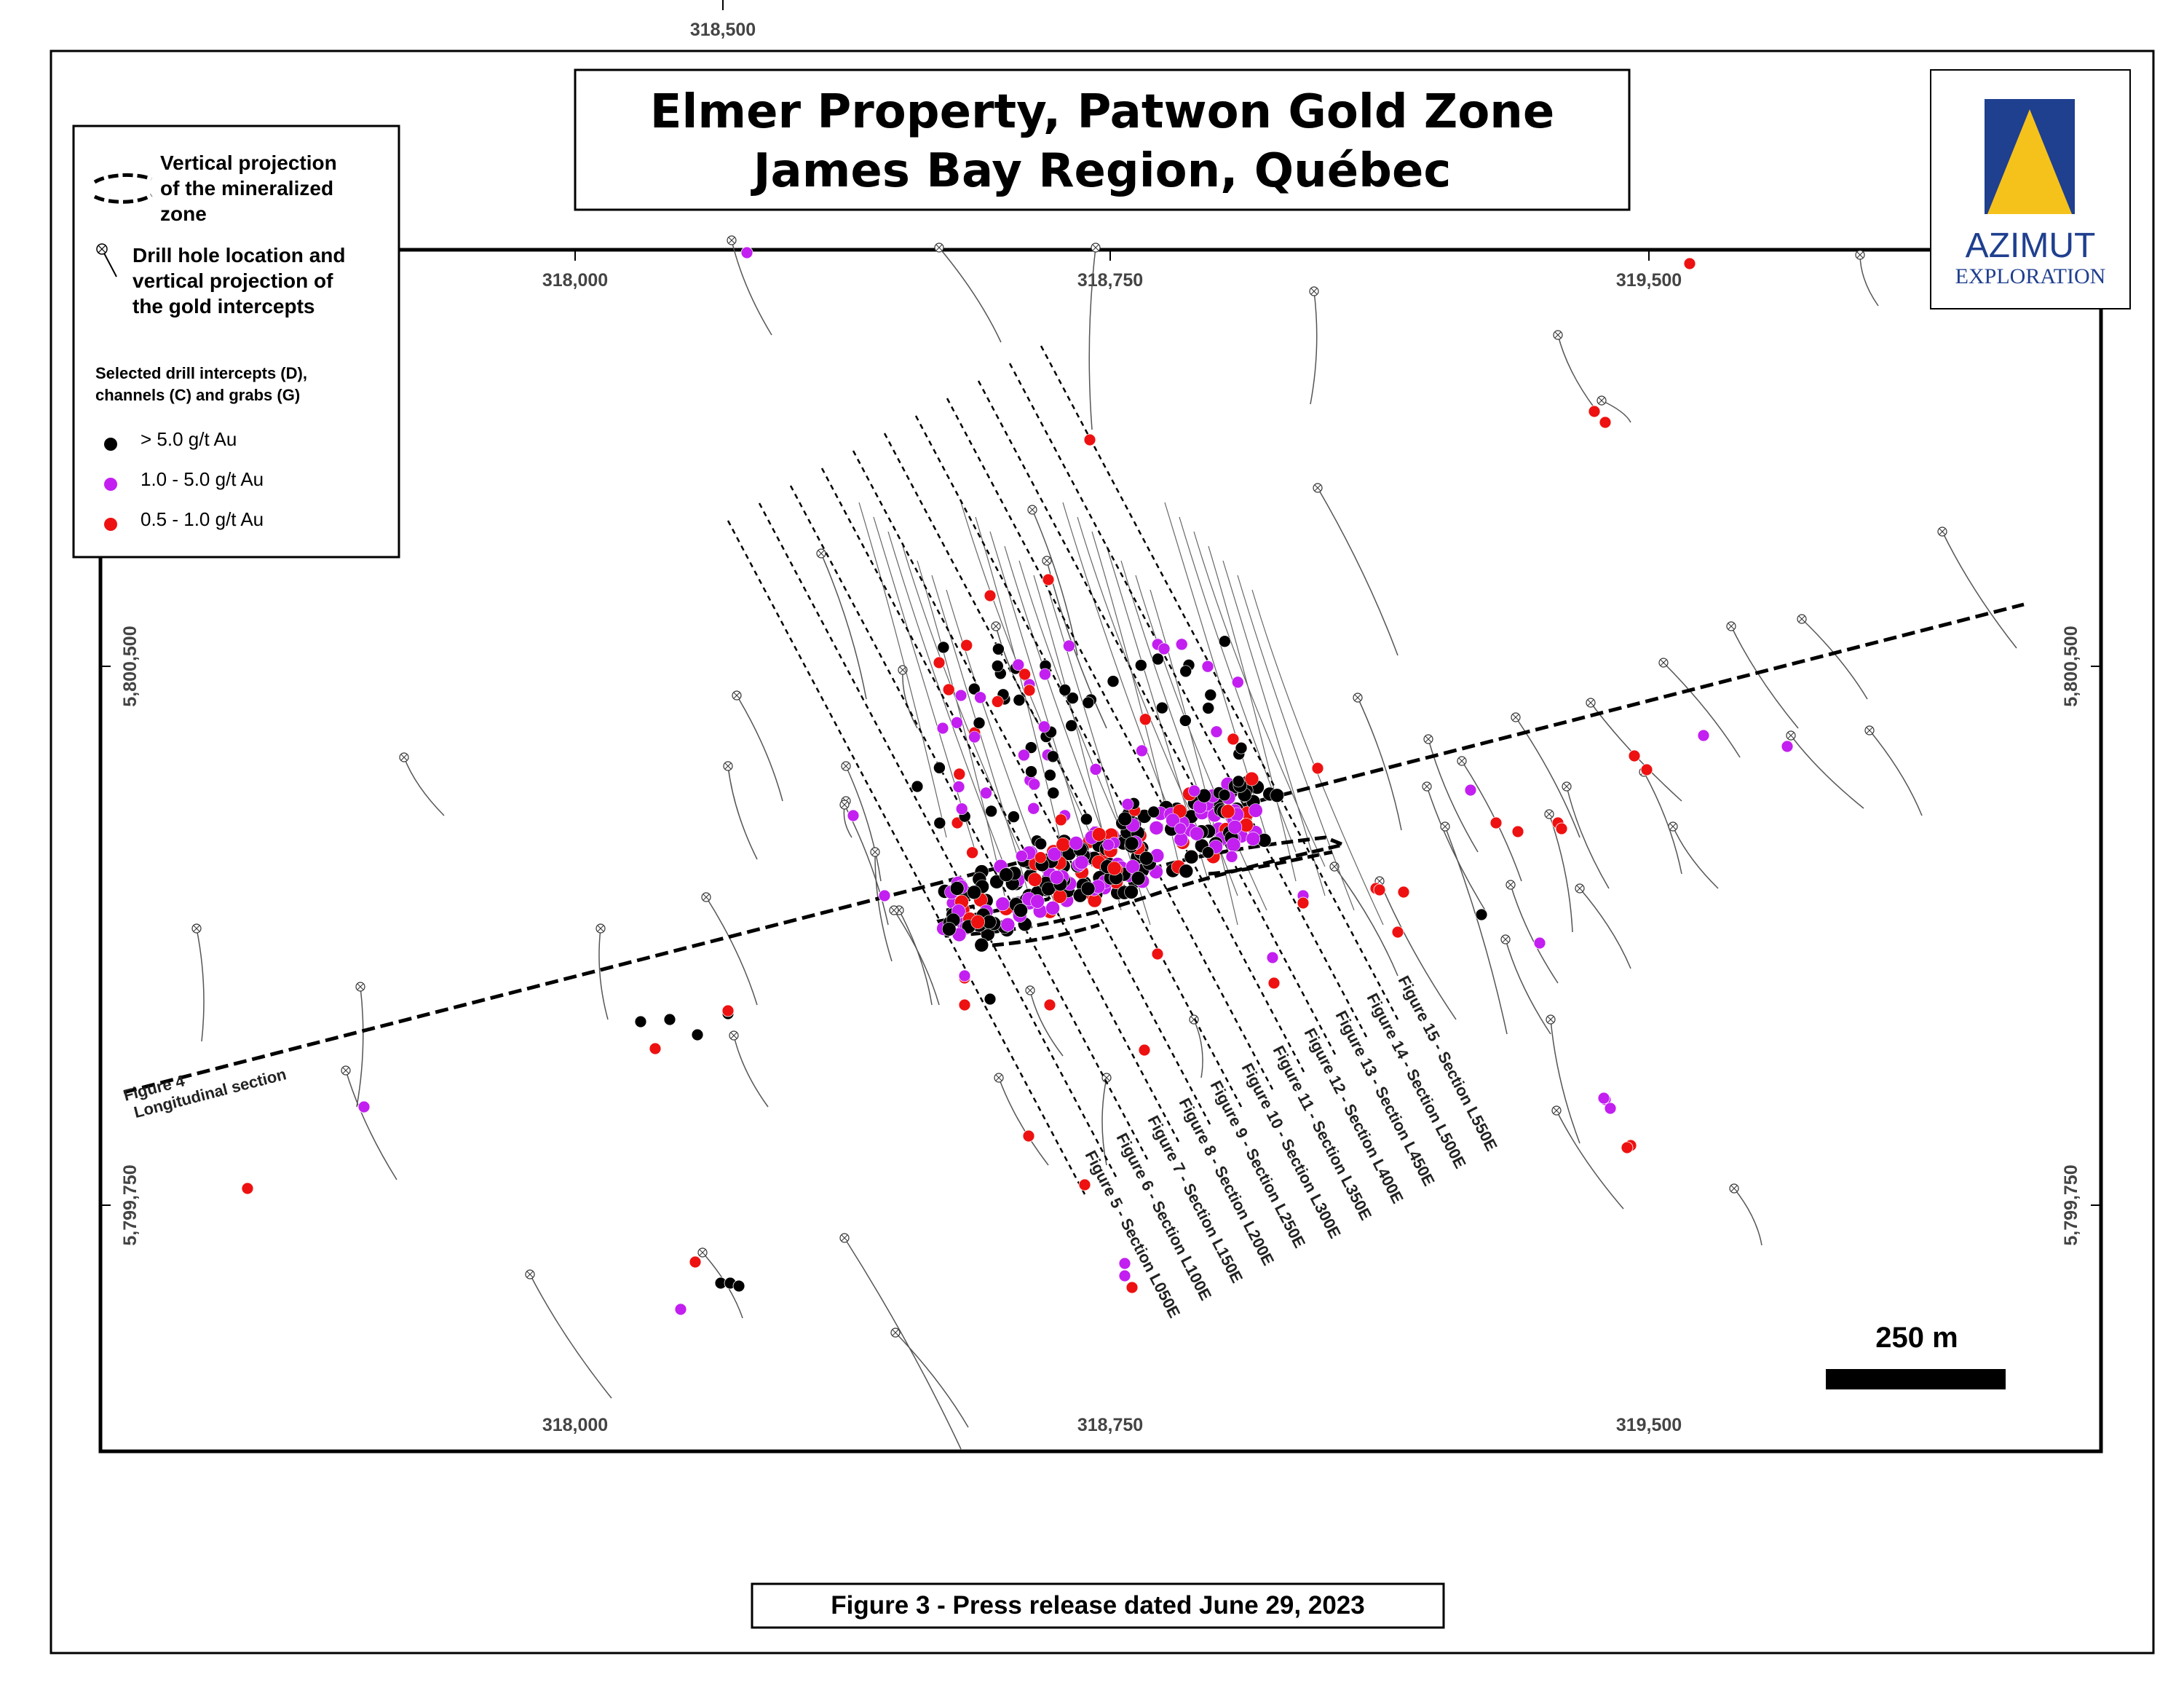 The image size is (2184, 1688). I want to click on title-line2: James Bay Region, Québec, so click(1101, 171).